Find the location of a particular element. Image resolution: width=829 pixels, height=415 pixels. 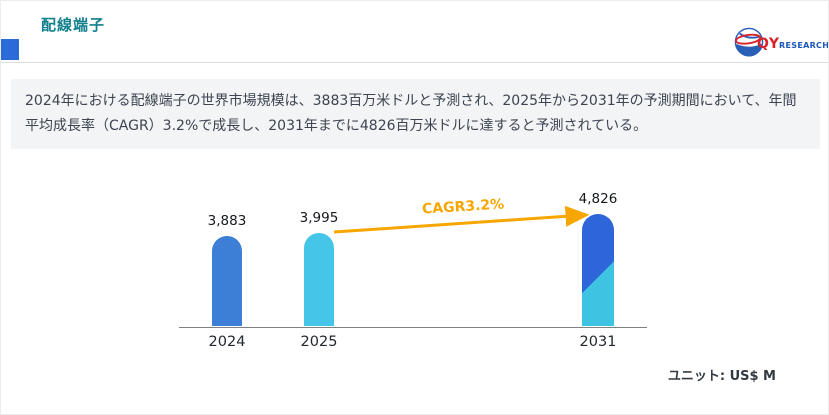

globe-icon is located at coordinates (749, 42).